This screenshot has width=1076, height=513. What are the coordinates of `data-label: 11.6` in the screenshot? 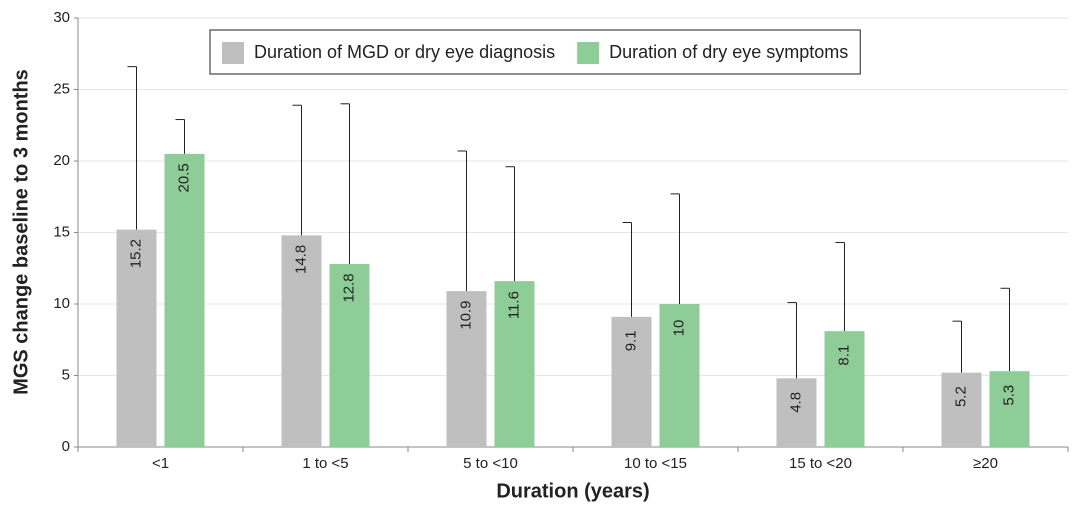 It's located at (513, 305).